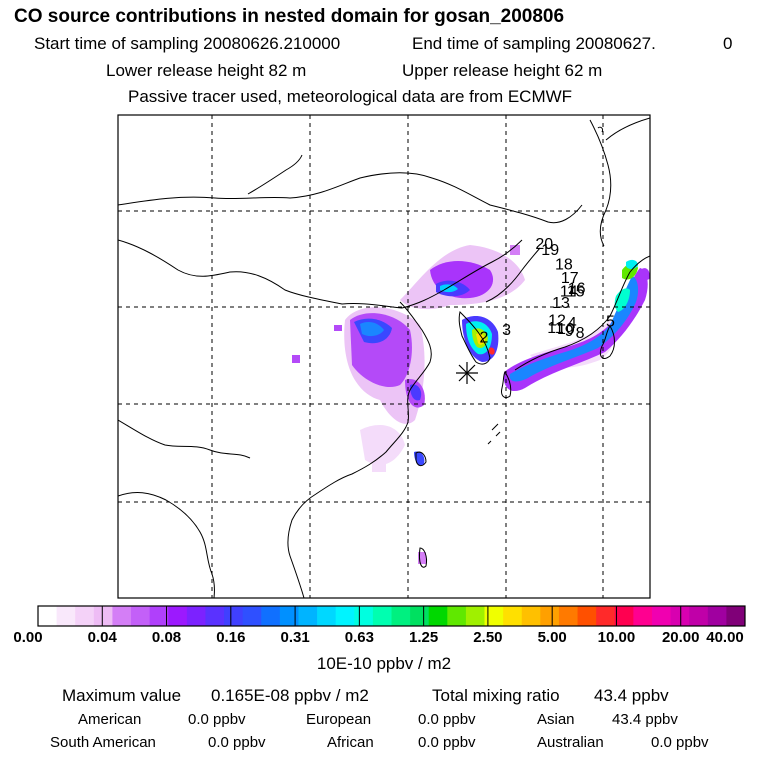  I want to click on receptor-asterisk-icon, so click(467, 373).